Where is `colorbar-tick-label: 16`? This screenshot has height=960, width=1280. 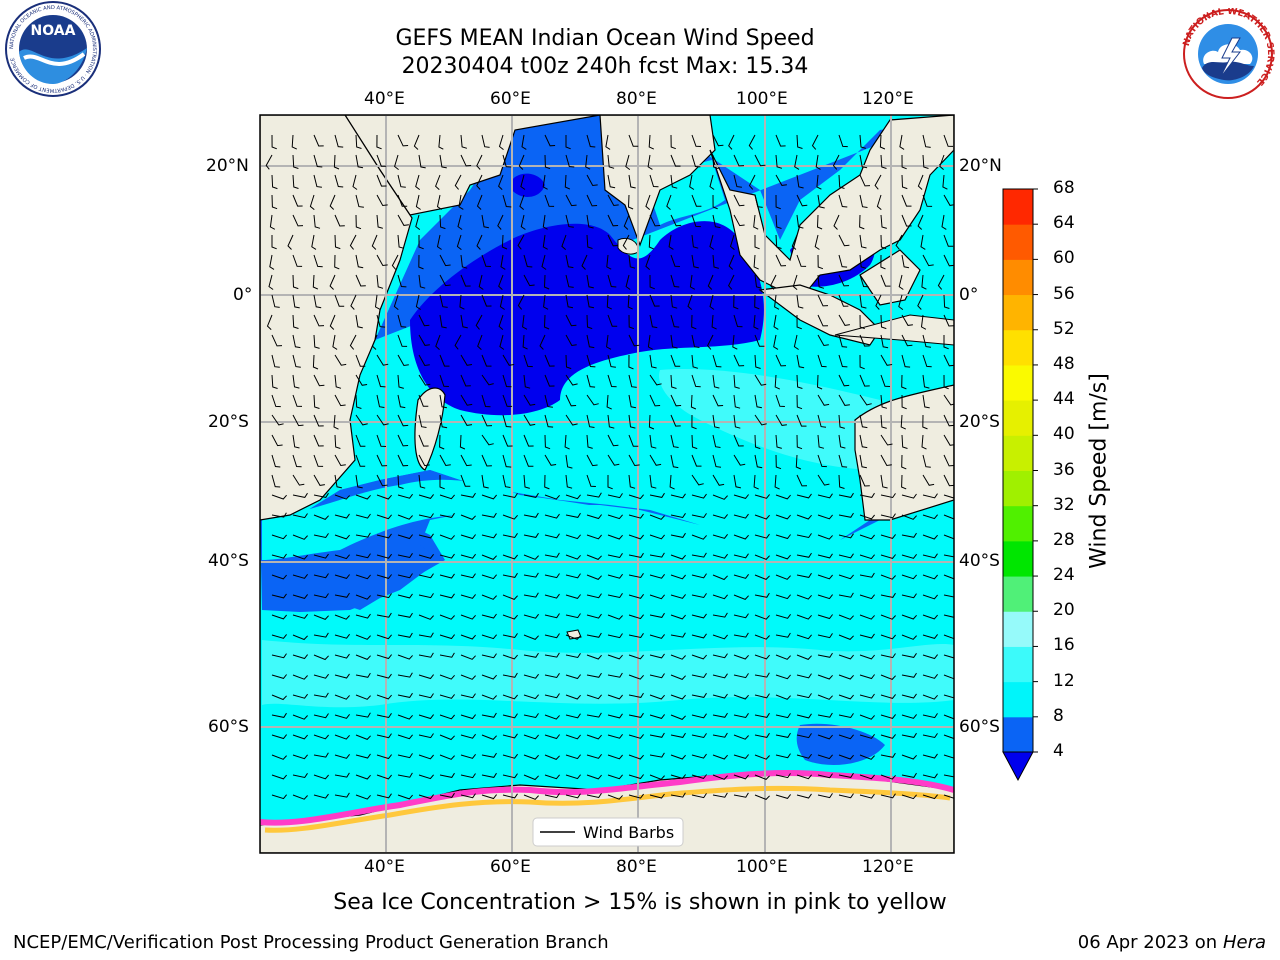 colorbar-tick-label: 16 is located at coordinates (1064, 645).